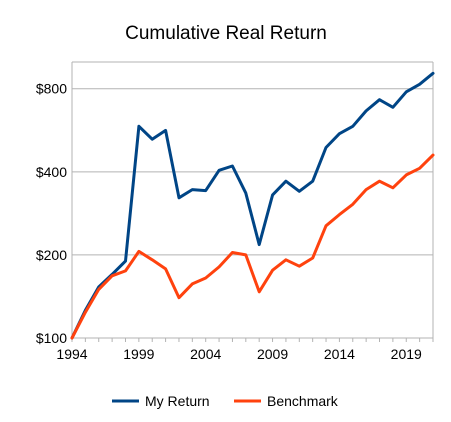 Image resolution: width=451 pixels, height=422 pixels. What do you see at coordinates (226, 33) in the screenshot?
I see `chart-title: Cumulative Real Return` at bounding box center [226, 33].